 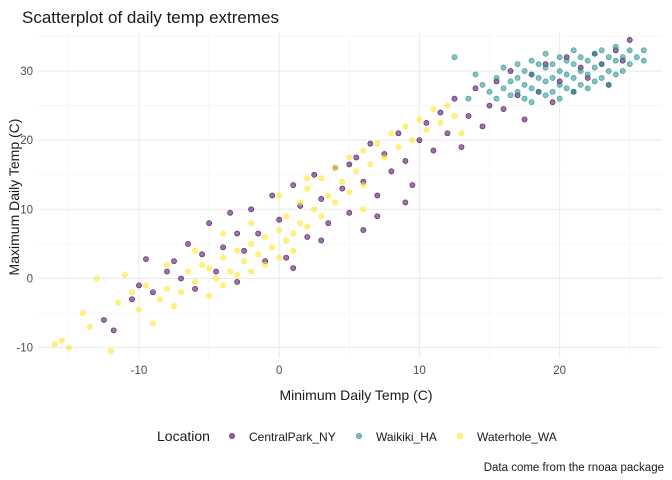 I want to click on y-axis-title: Maximum Daily Temp (C), so click(x=14, y=197).